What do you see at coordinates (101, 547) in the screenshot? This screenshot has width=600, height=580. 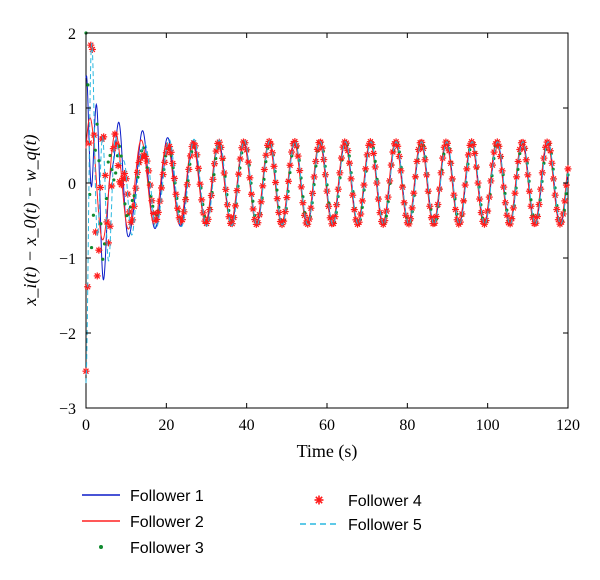 I see `legend-swatch` at bounding box center [101, 547].